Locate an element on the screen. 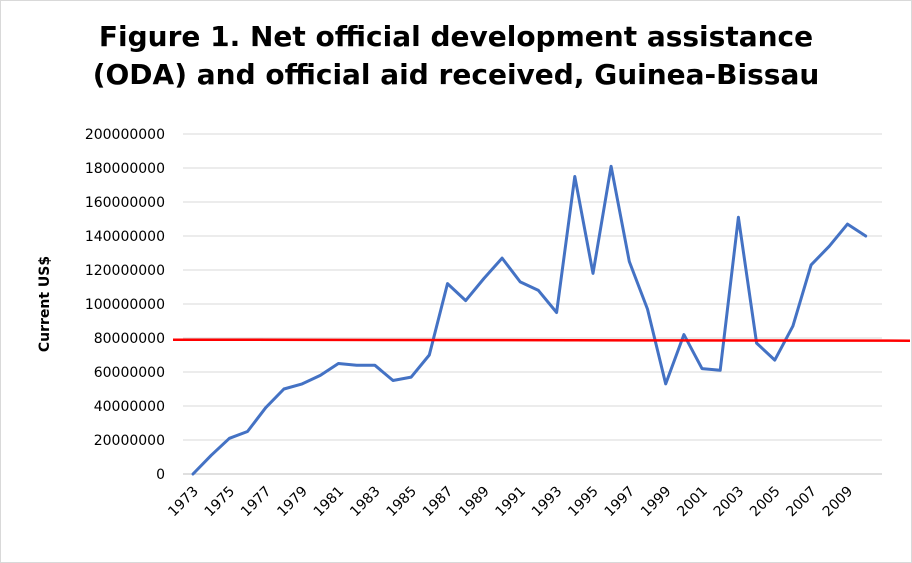  x-tick-label: 1995 is located at coordinates (583, 502).